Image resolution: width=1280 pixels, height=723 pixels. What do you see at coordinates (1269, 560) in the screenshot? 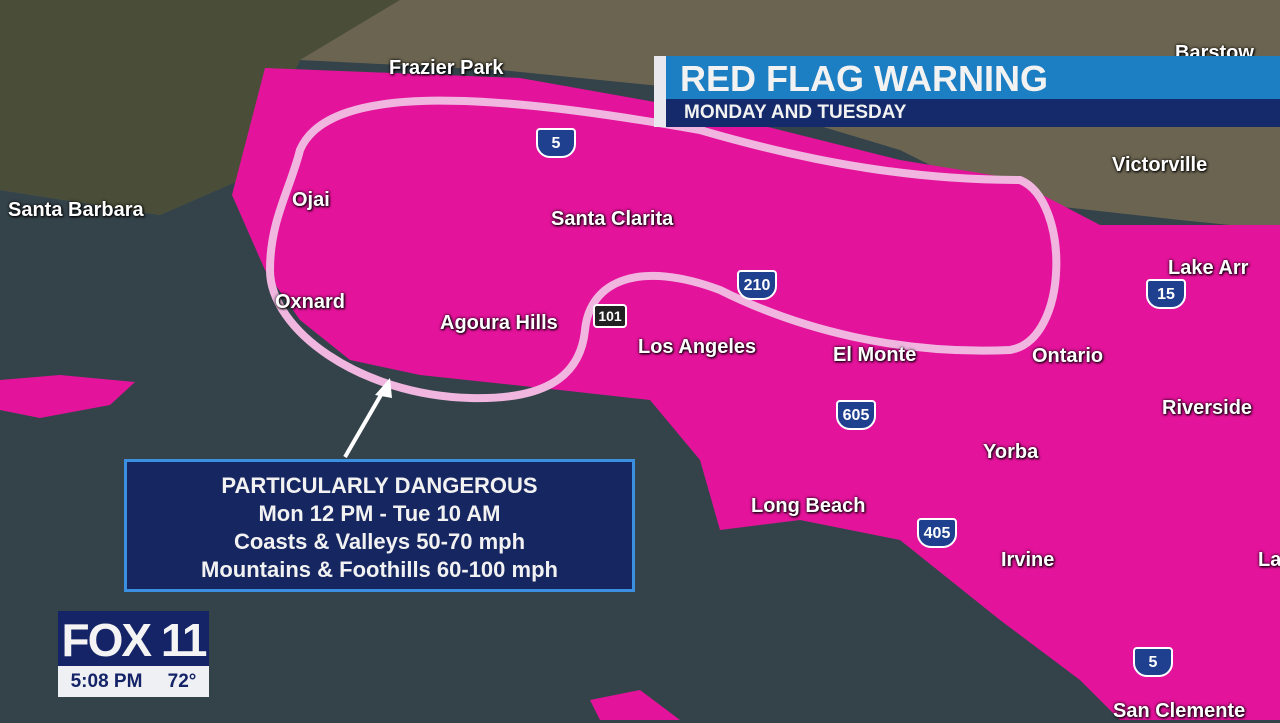
I see `city-label: Lak` at bounding box center [1269, 560].